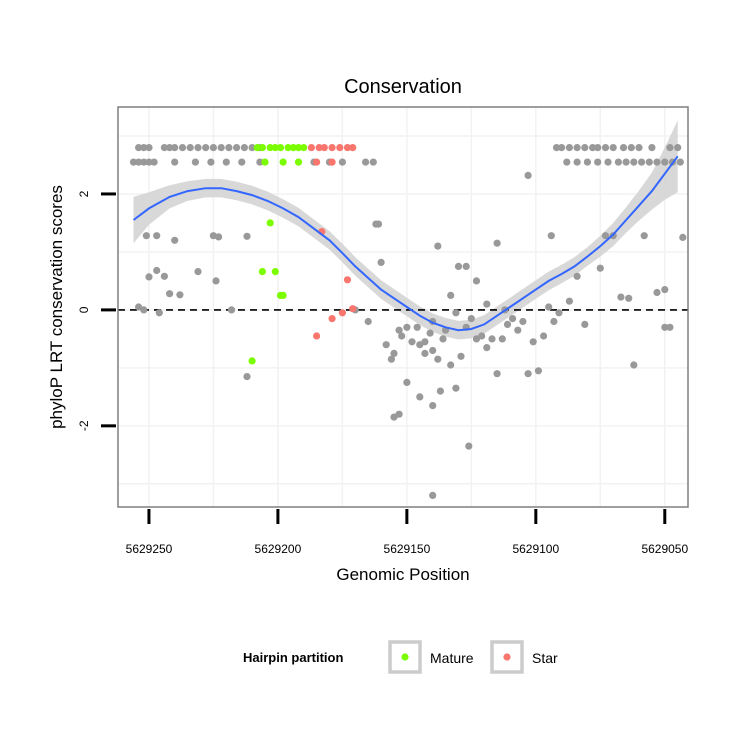 Image resolution: width=750 pixels, height=750 pixels. I want to click on x-tick-label: 5629100, so click(535, 549).